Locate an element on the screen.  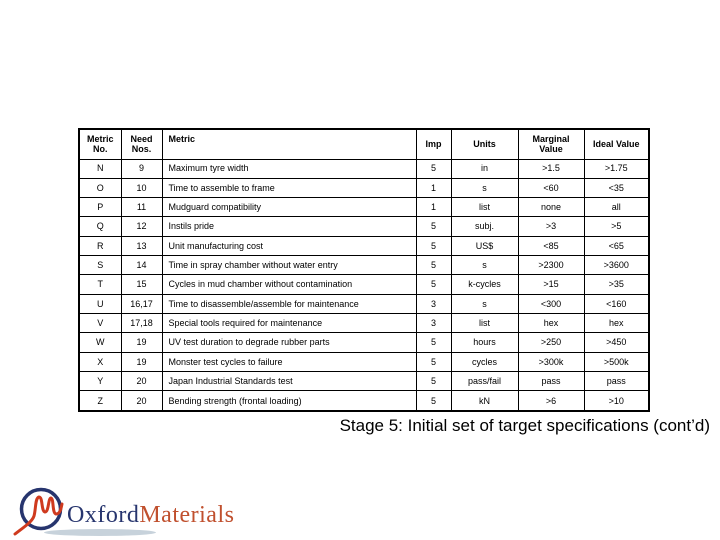
col-header-ideal-value: Ideal Value is located at coordinates (616, 144).